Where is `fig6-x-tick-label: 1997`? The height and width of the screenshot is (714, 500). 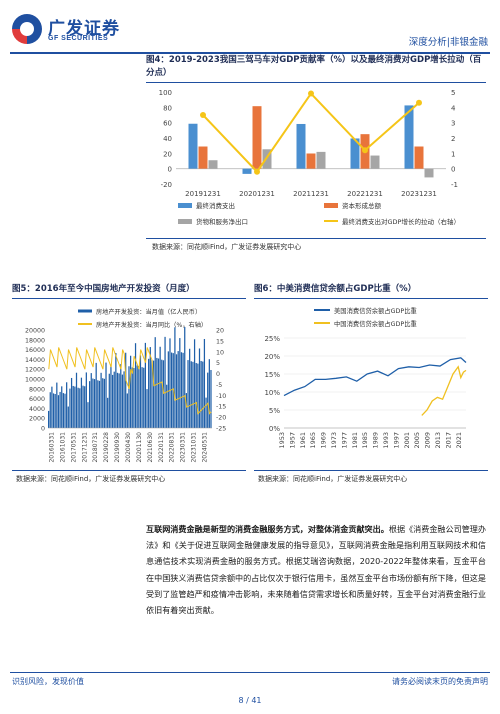
fig6-x-tick-label: 1997 is located at coordinates (396, 440).